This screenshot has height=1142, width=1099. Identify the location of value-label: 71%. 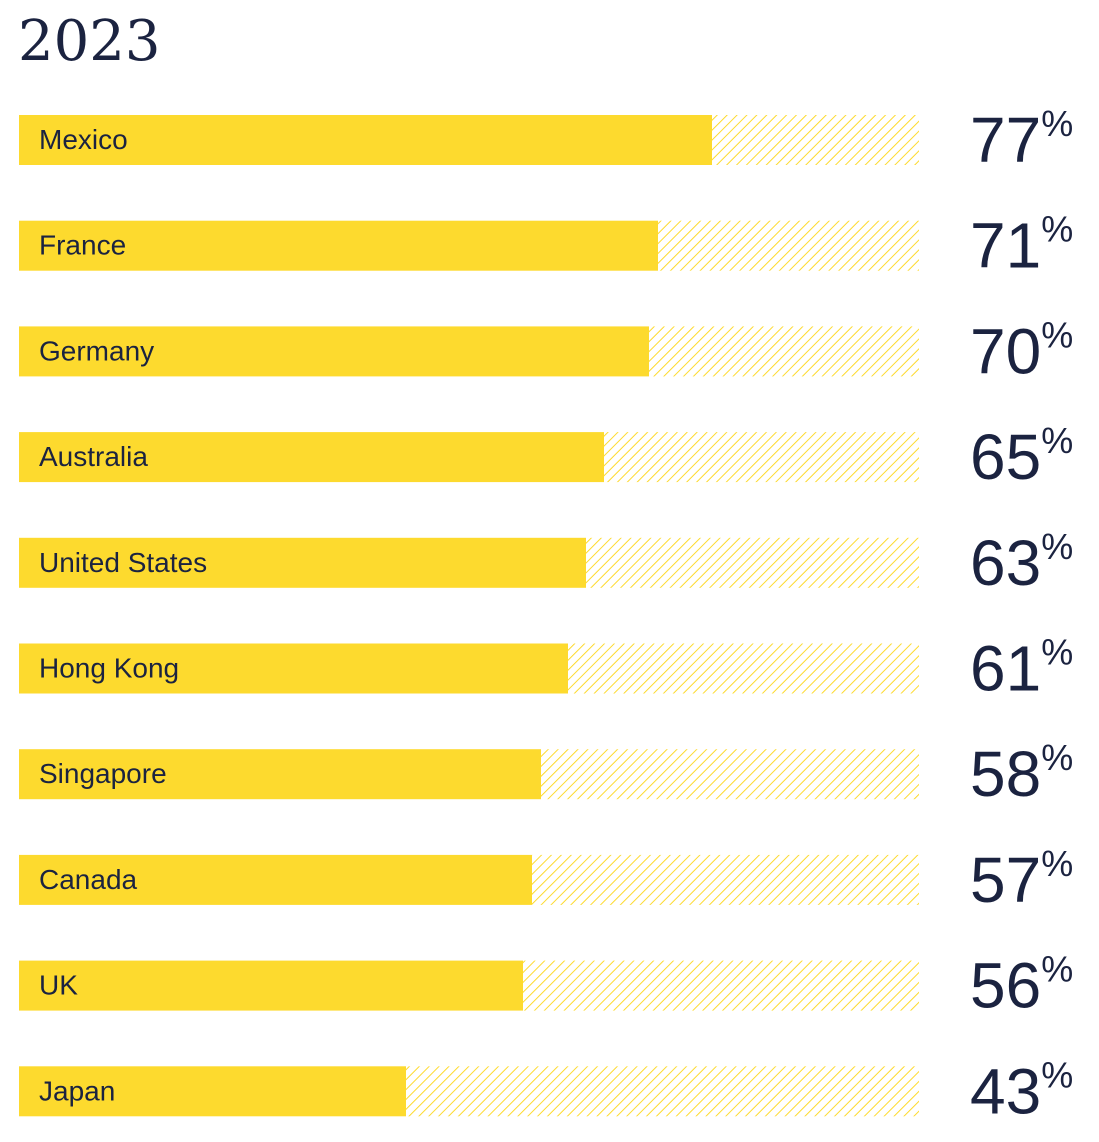
(1021, 245).